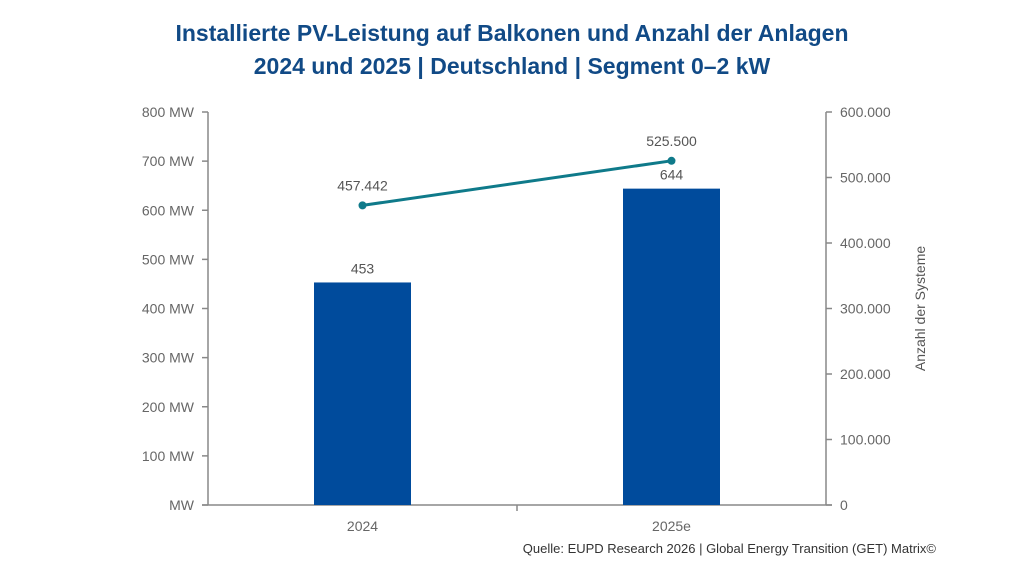 The image size is (1024, 576). Describe the element at coordinates (672, 175) in the screenshot. I see `bar-data-label: 644` at that location.